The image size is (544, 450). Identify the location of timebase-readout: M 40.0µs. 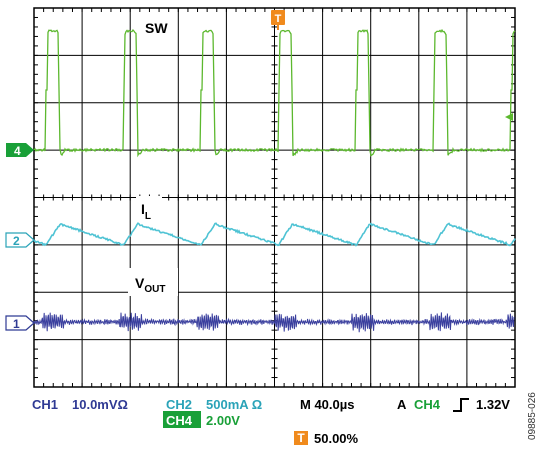
(327, 404).